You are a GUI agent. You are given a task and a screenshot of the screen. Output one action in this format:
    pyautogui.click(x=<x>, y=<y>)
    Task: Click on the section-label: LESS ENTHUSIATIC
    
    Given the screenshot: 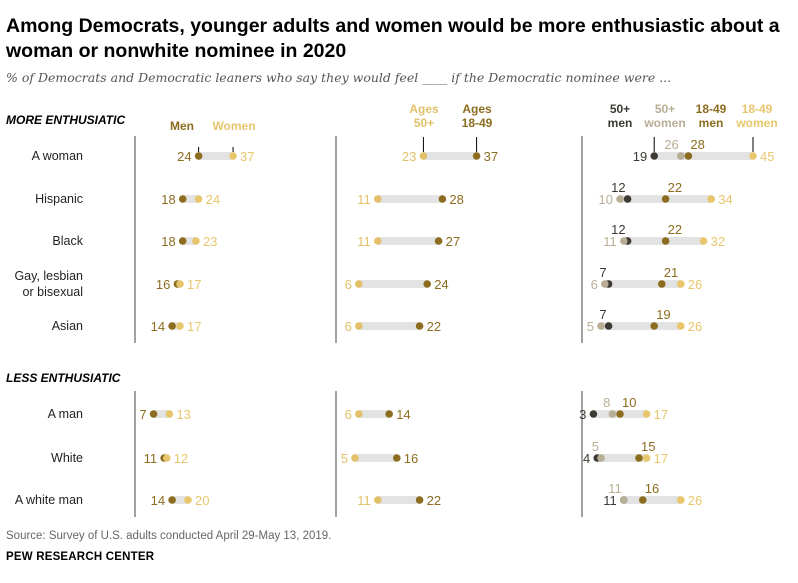 What is the action you would take?
    pyautogui.click(x=63, y=378)
    